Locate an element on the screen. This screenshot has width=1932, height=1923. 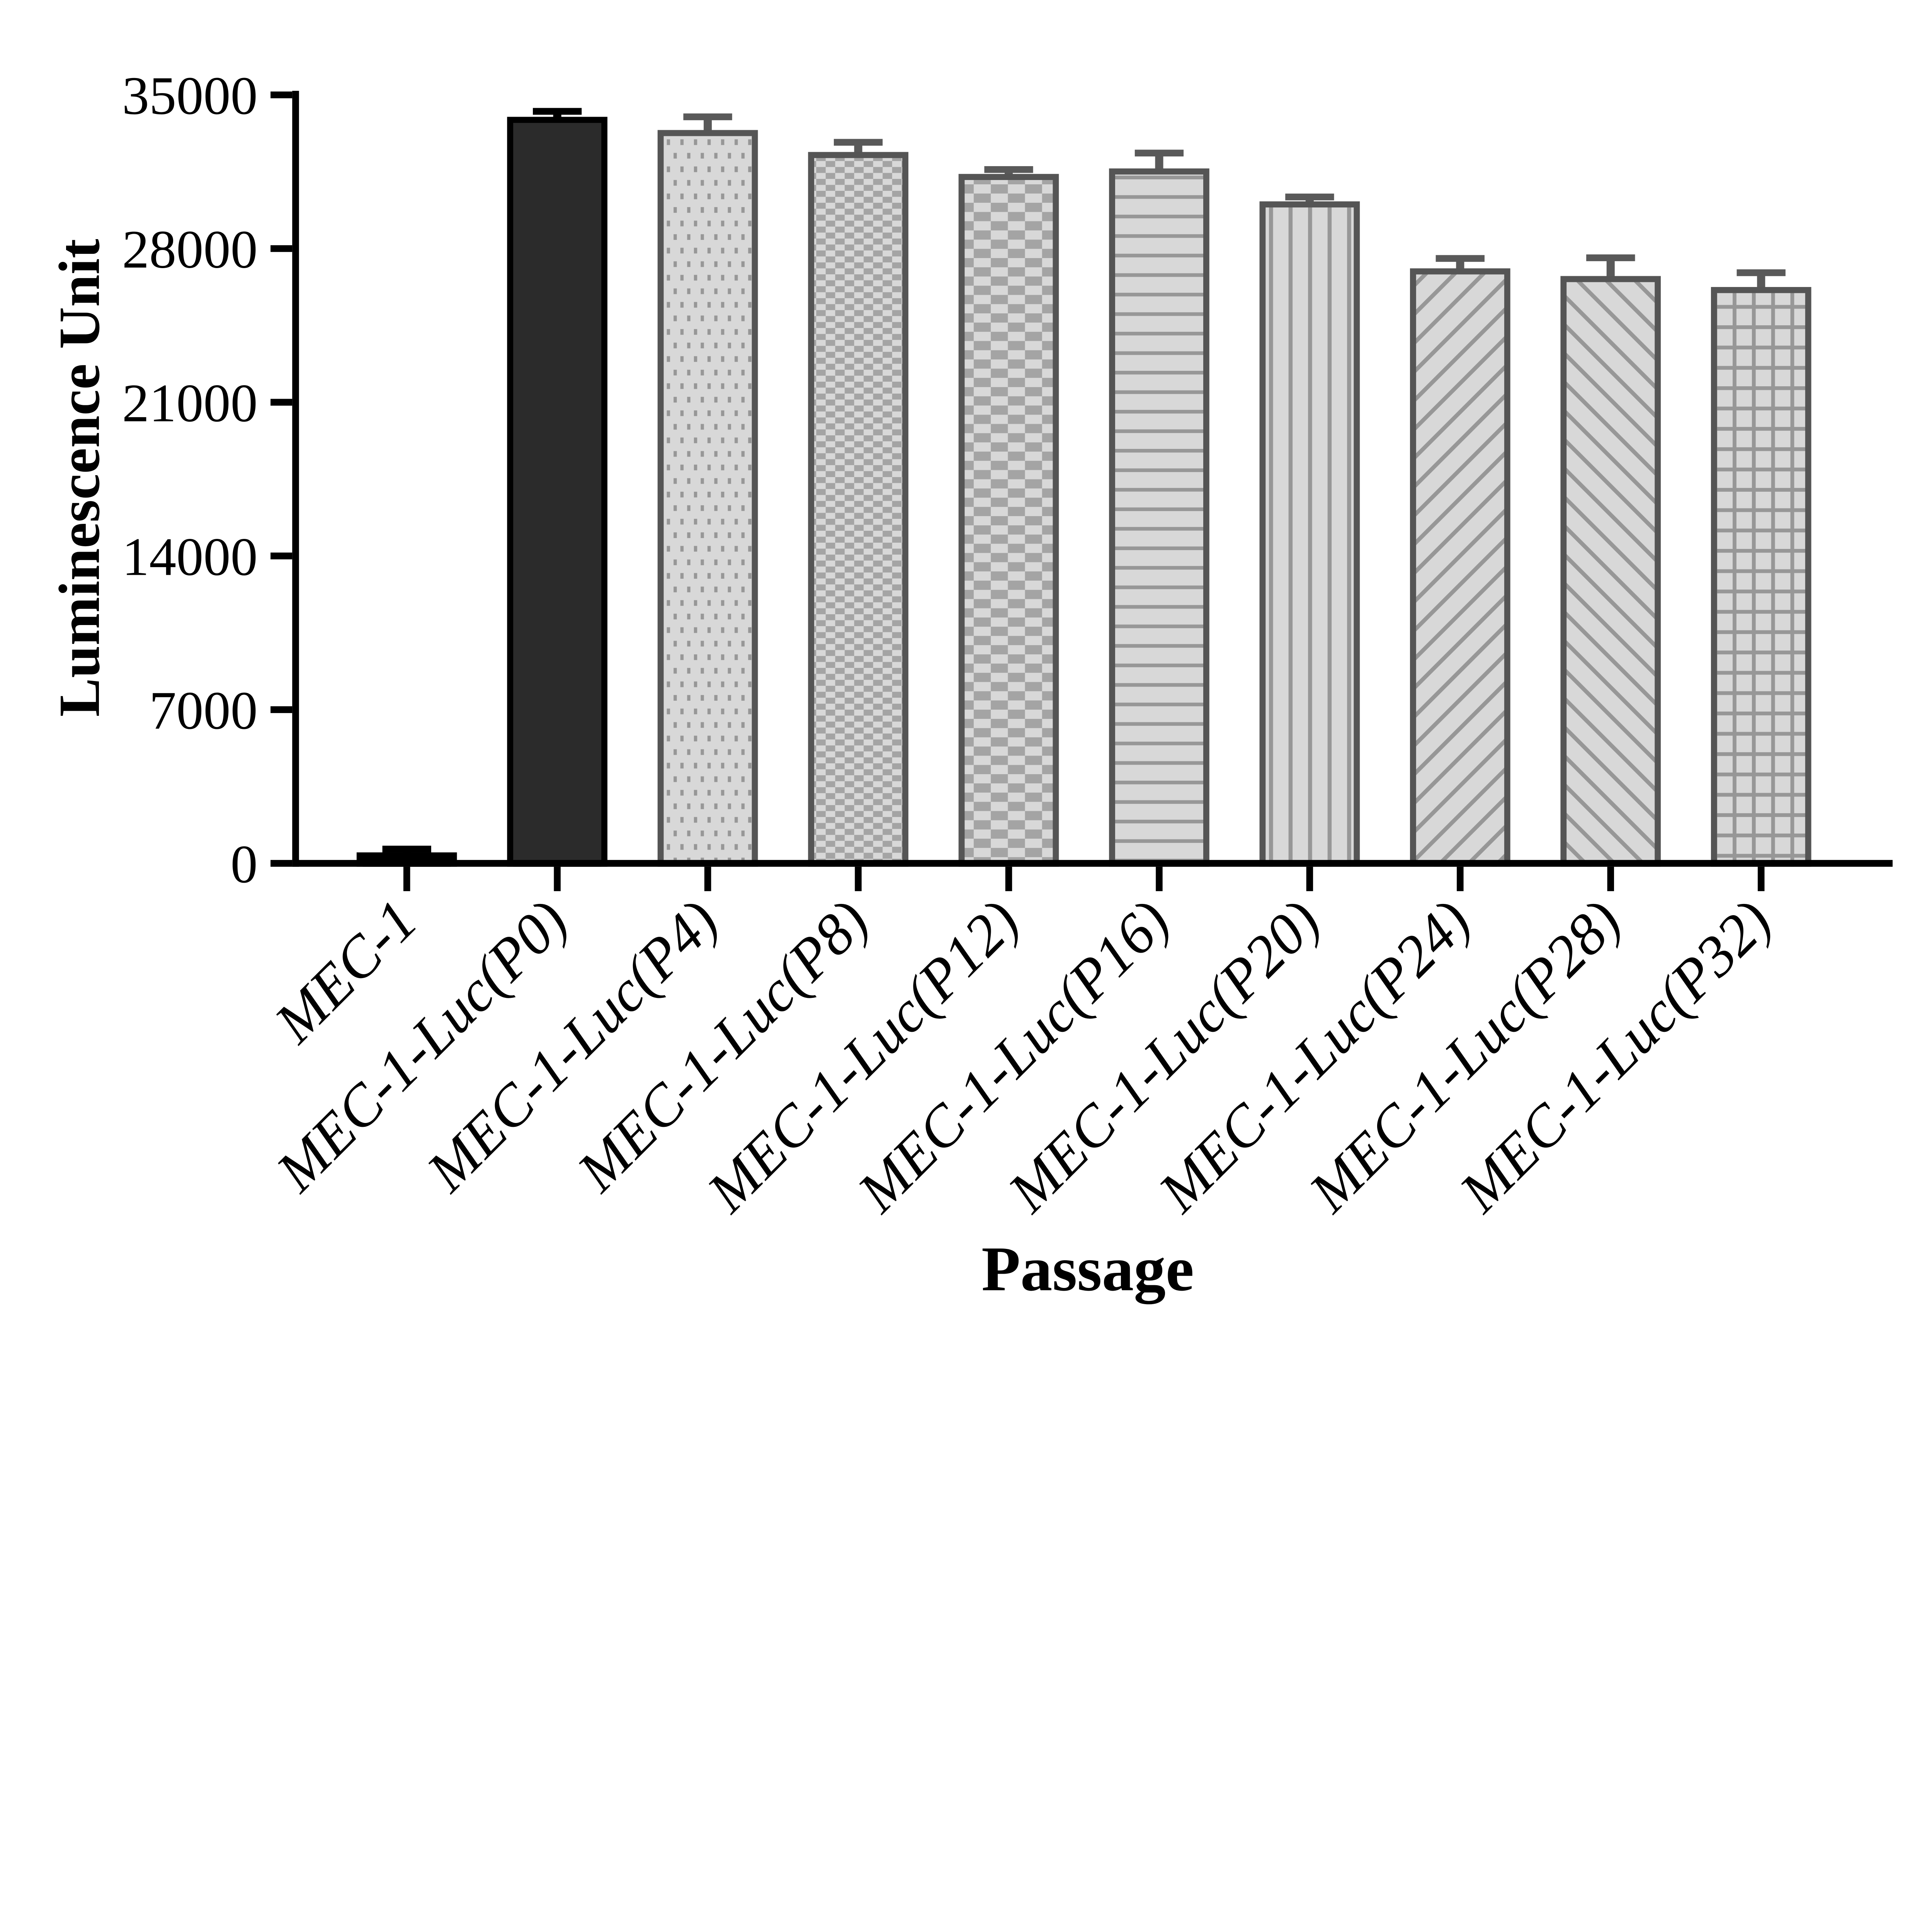
bar-group-MEC-1-Luc(P24) is located at coordinates (1460, 561).